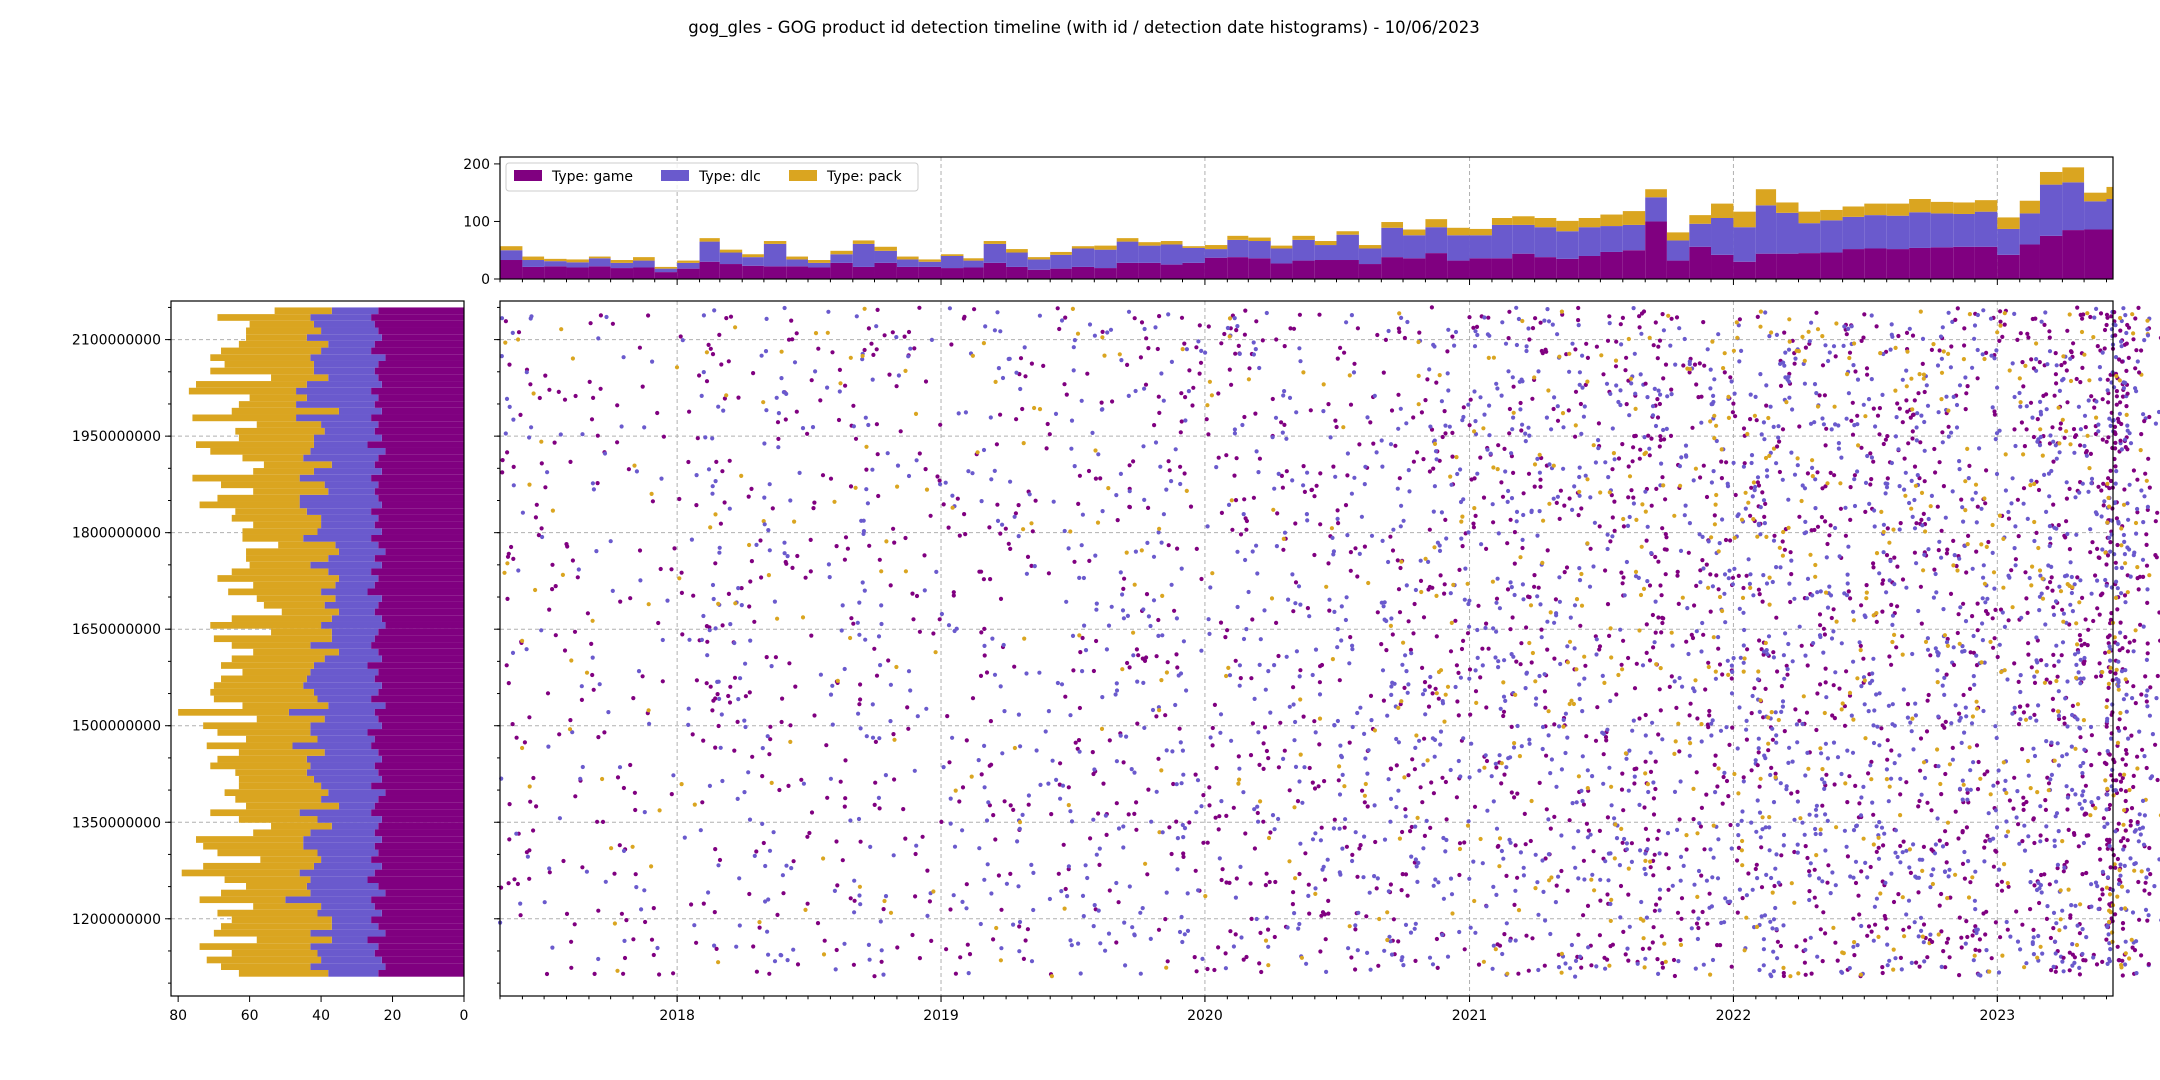 The height and width of the screenshot is (1080, 2160). Describe the element at coordinates (712, 177) in the screenshot. I see `legend: Type: game Type: dlc Type: pack` at that location.